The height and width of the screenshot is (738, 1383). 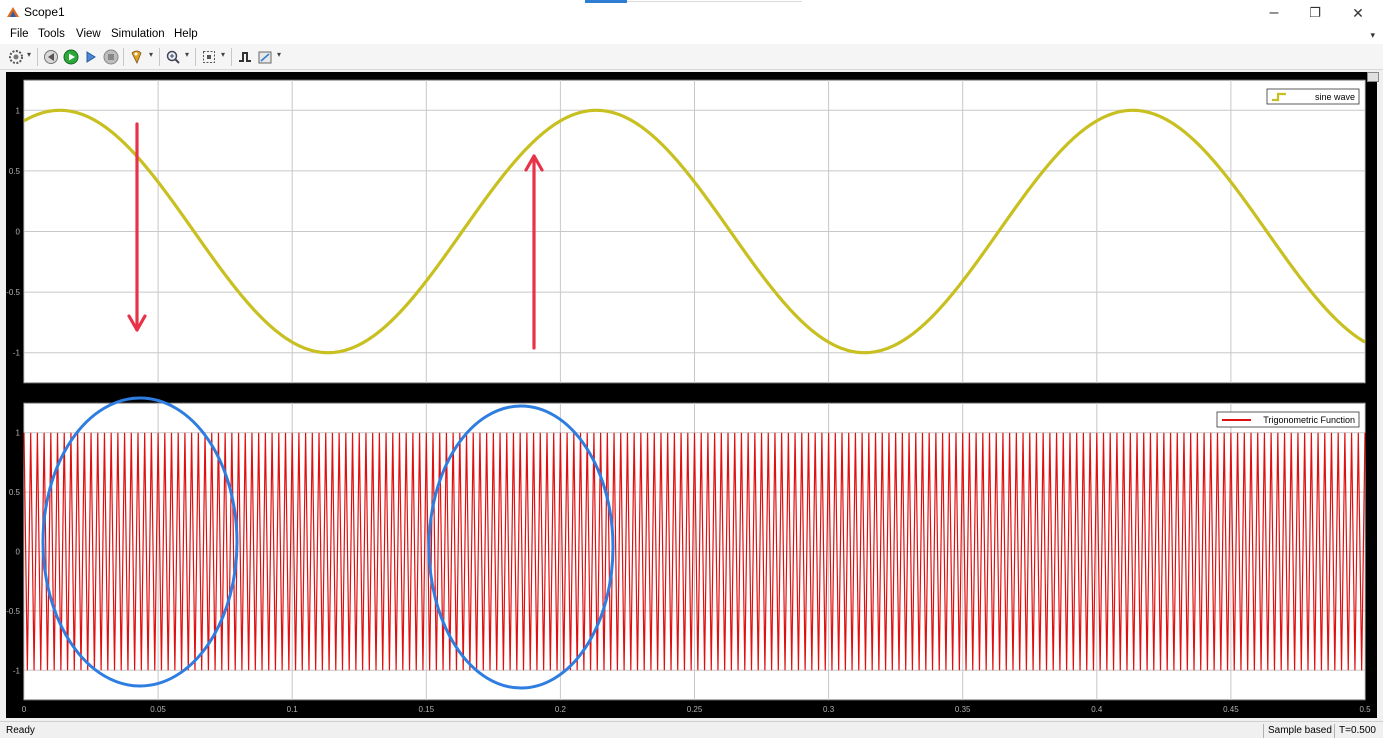 What do you see at coordinates (279, 54) in the screenshot?
I see `measurements-dropdown-icon: ▾` at bounding box center [279, 54].